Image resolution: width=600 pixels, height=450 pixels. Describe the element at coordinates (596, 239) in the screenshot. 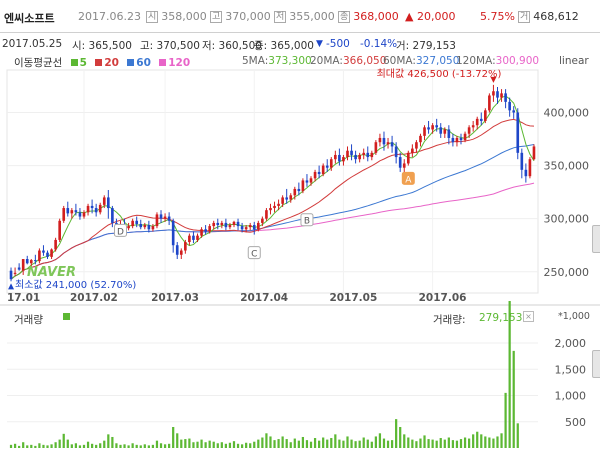

I see `price-panel-resize-handle` at that location.